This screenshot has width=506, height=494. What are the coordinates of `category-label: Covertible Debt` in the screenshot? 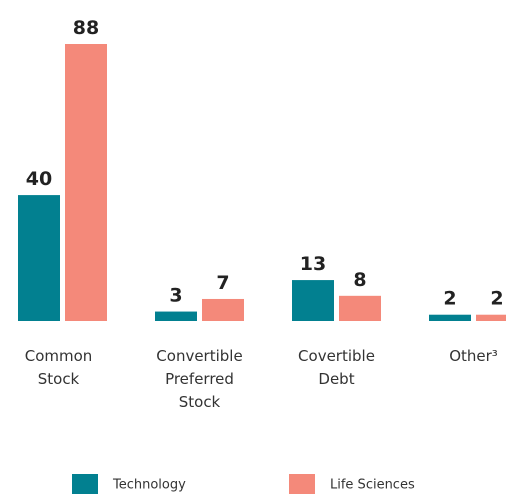 It's located at (336, 367).